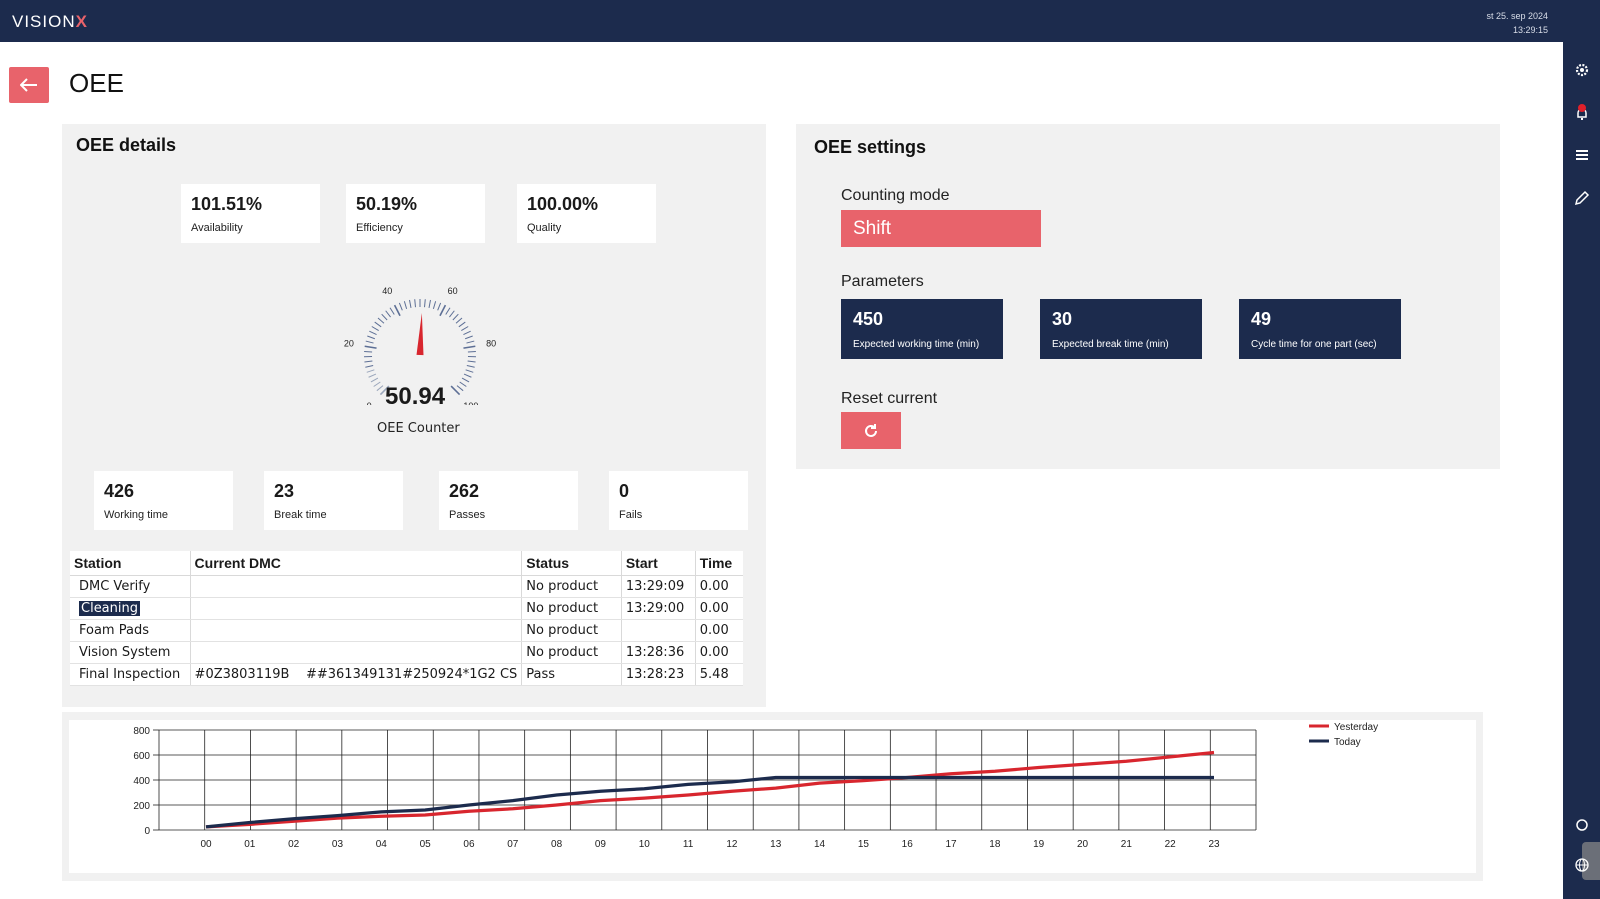 The height and width of the screenshot is (899, 1600). What do you see at coordinates (732, 844) in the screenshot?
I see `chart-xtick-label: 12` at bounding box center [732, 844].